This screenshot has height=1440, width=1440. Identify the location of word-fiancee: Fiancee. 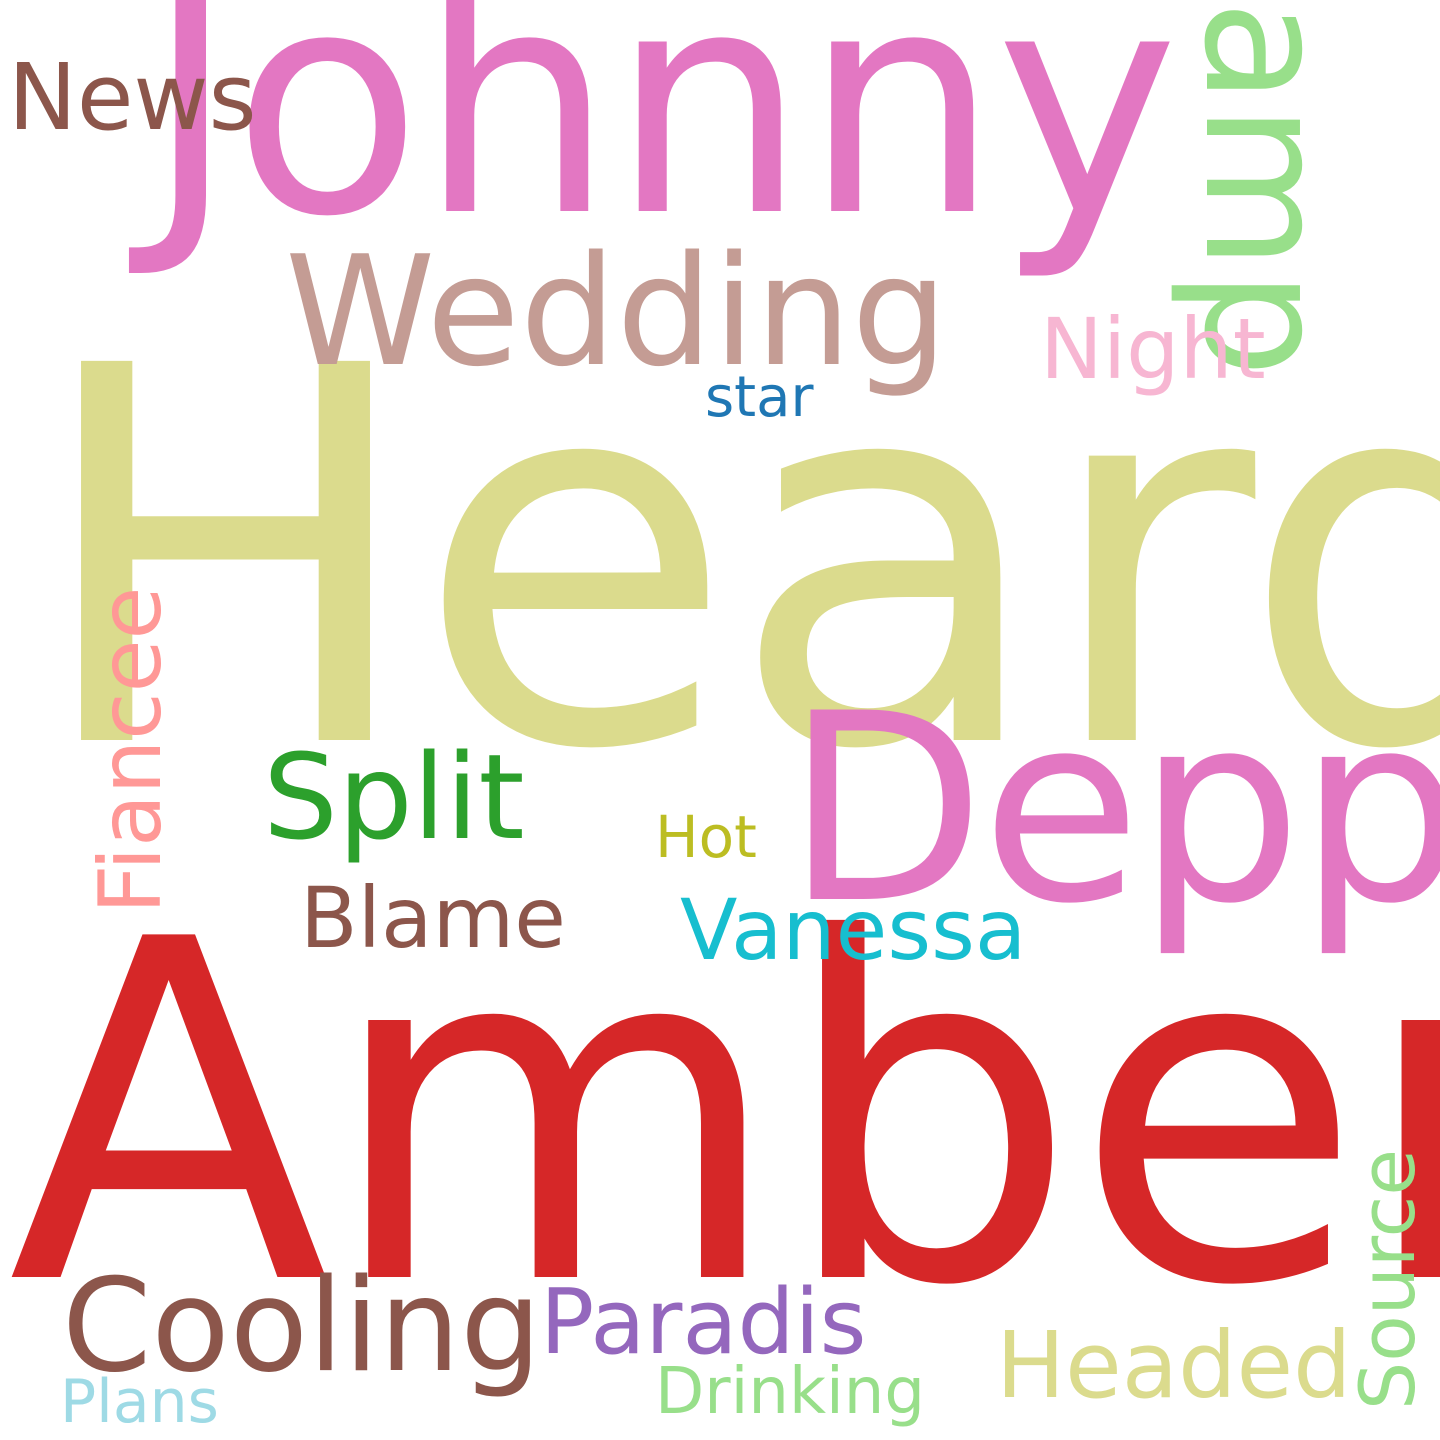
(131, 750).